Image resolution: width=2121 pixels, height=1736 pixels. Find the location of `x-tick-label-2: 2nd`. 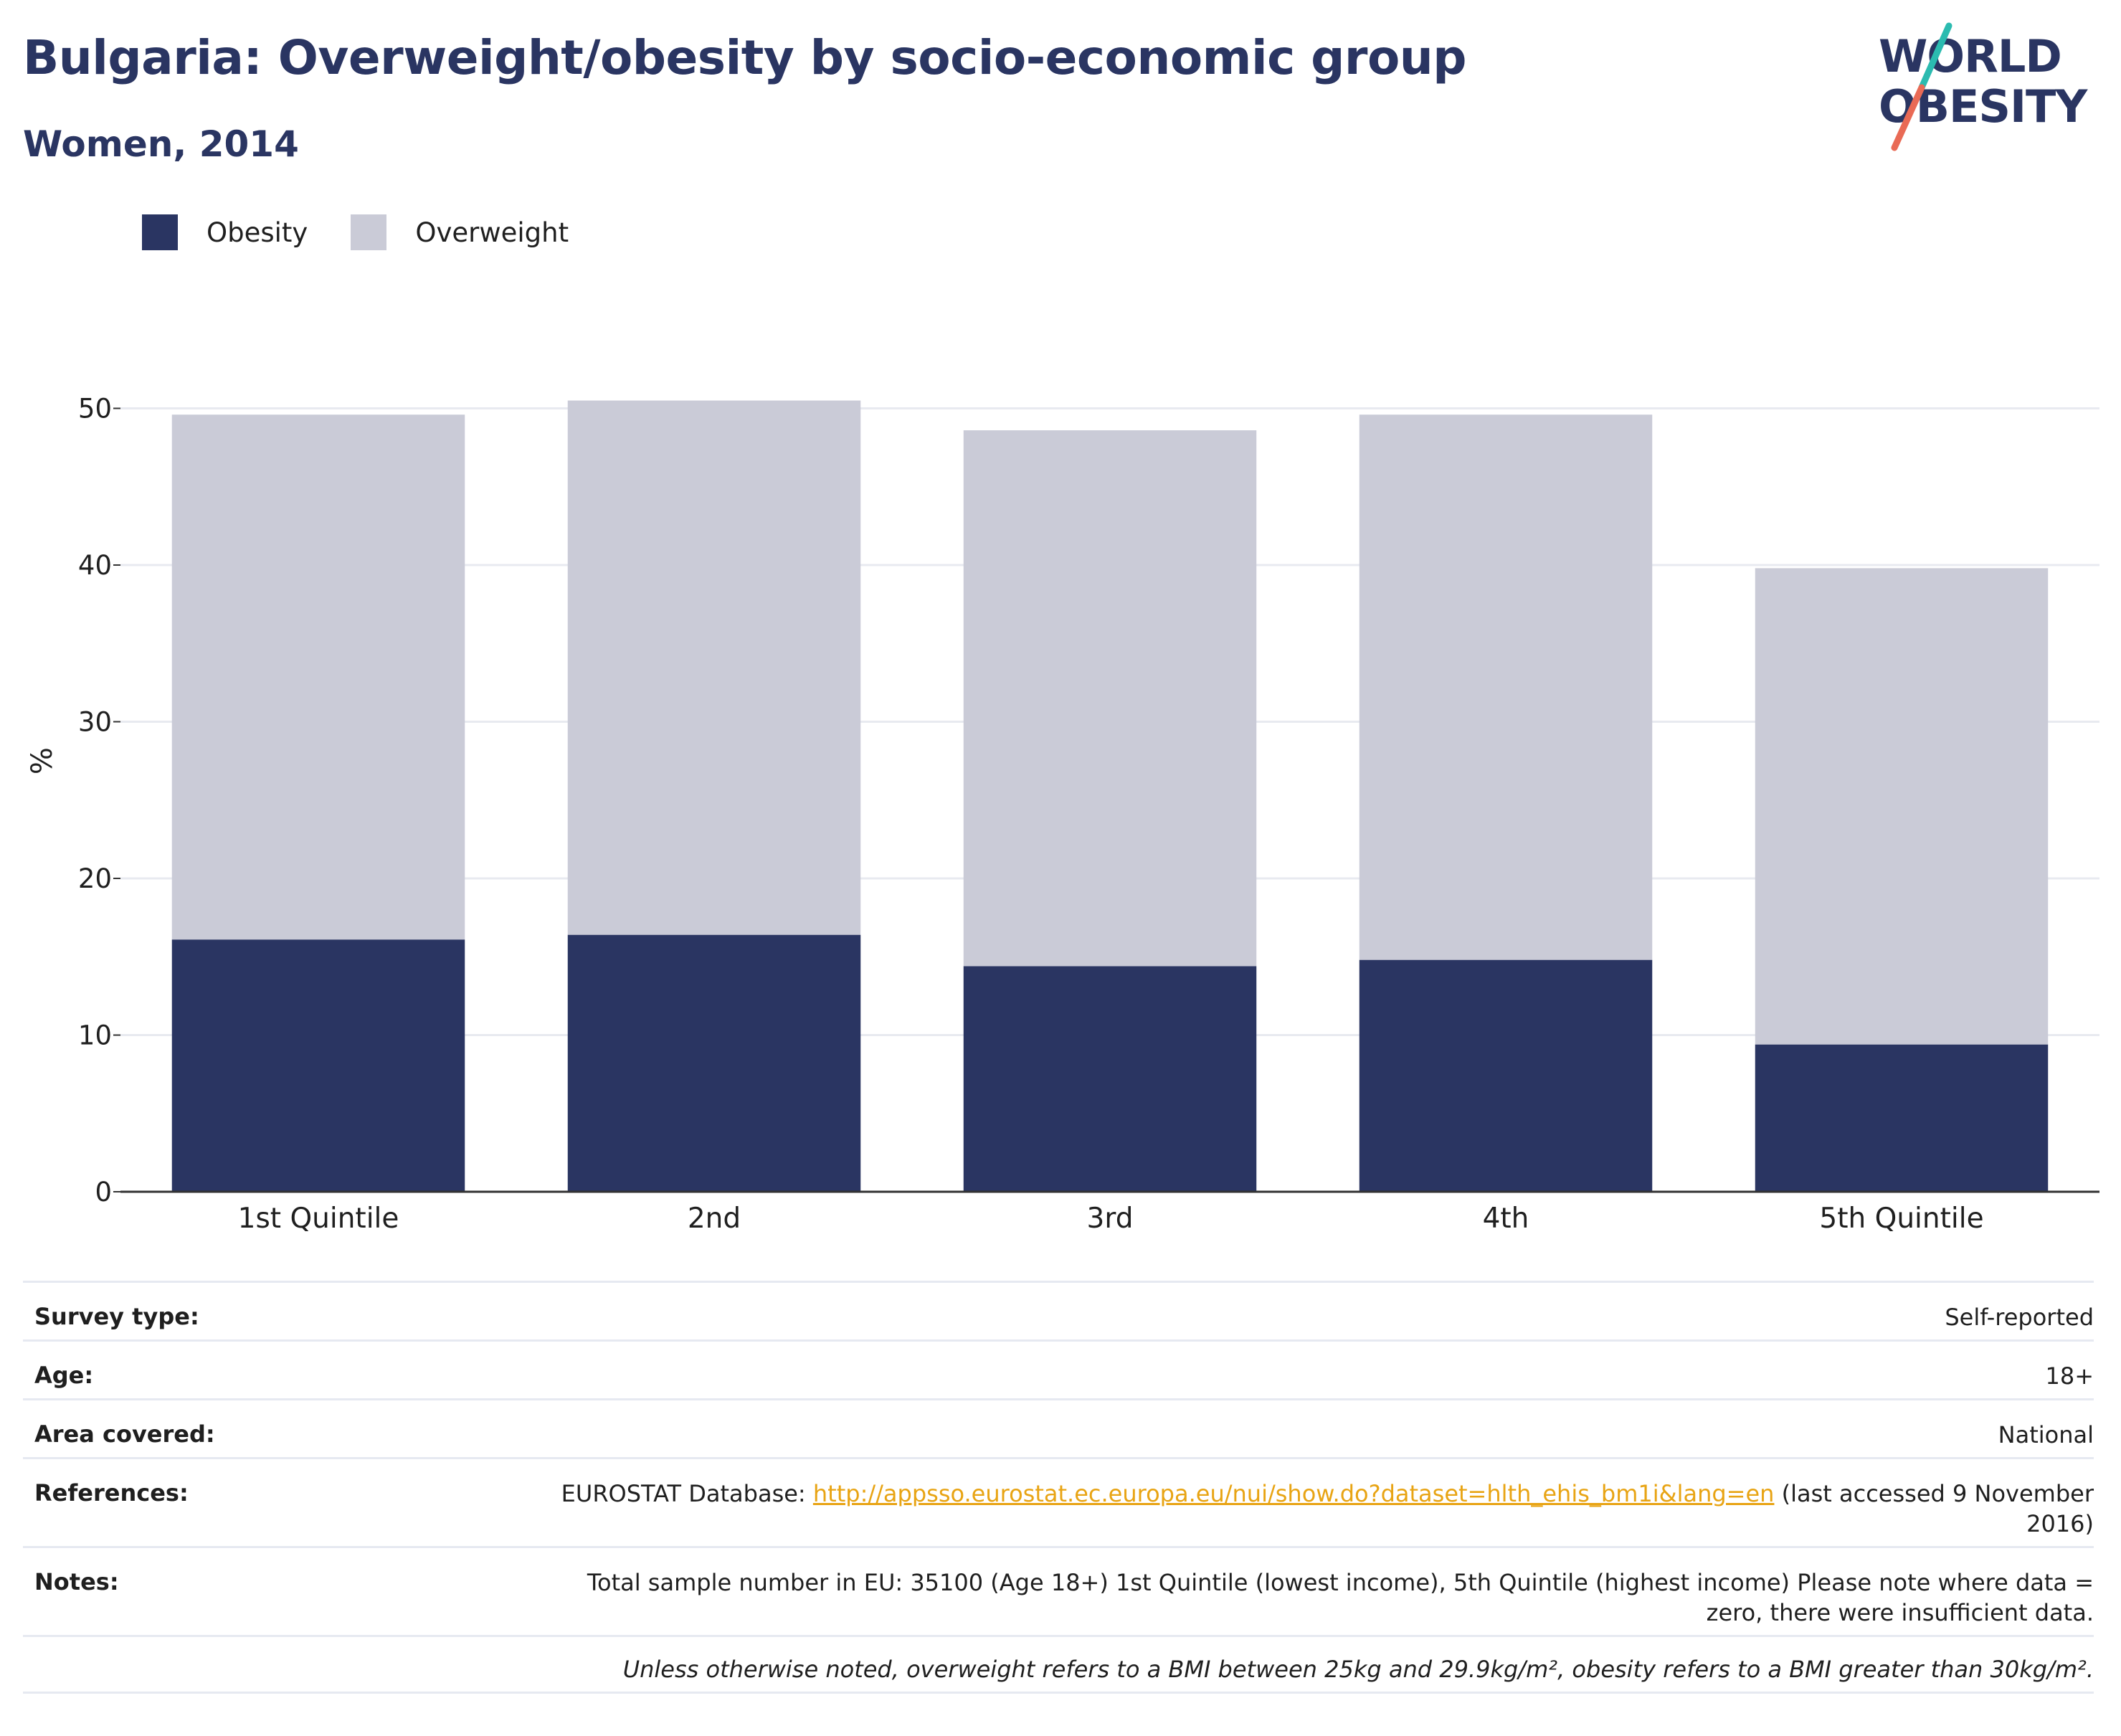

x-tick-label-2: 2nd is located at coordinates (714, 1219).